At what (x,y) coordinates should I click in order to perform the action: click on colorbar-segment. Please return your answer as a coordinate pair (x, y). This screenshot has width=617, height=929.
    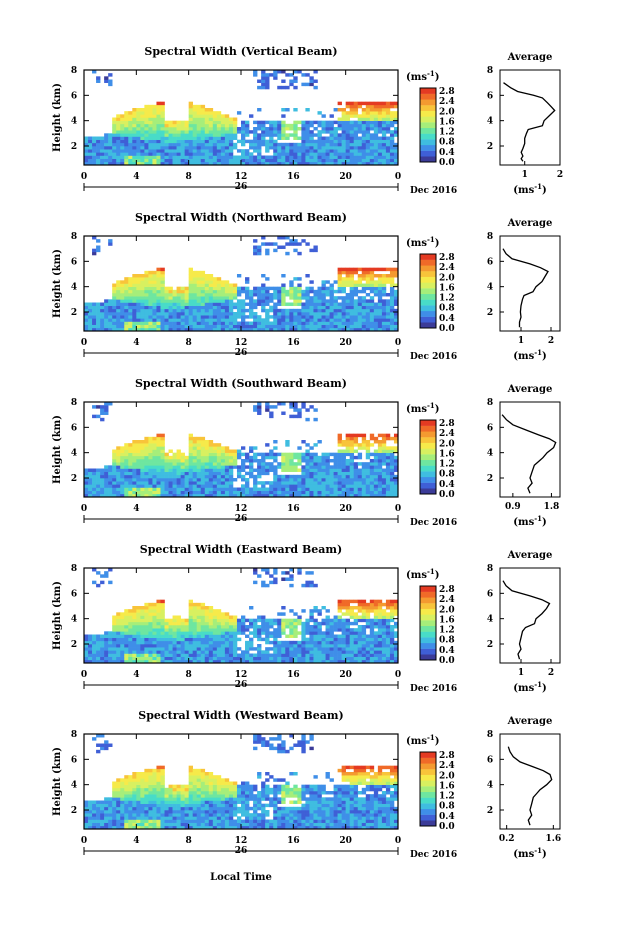
    Looking at the image, I should click on (428, 457).